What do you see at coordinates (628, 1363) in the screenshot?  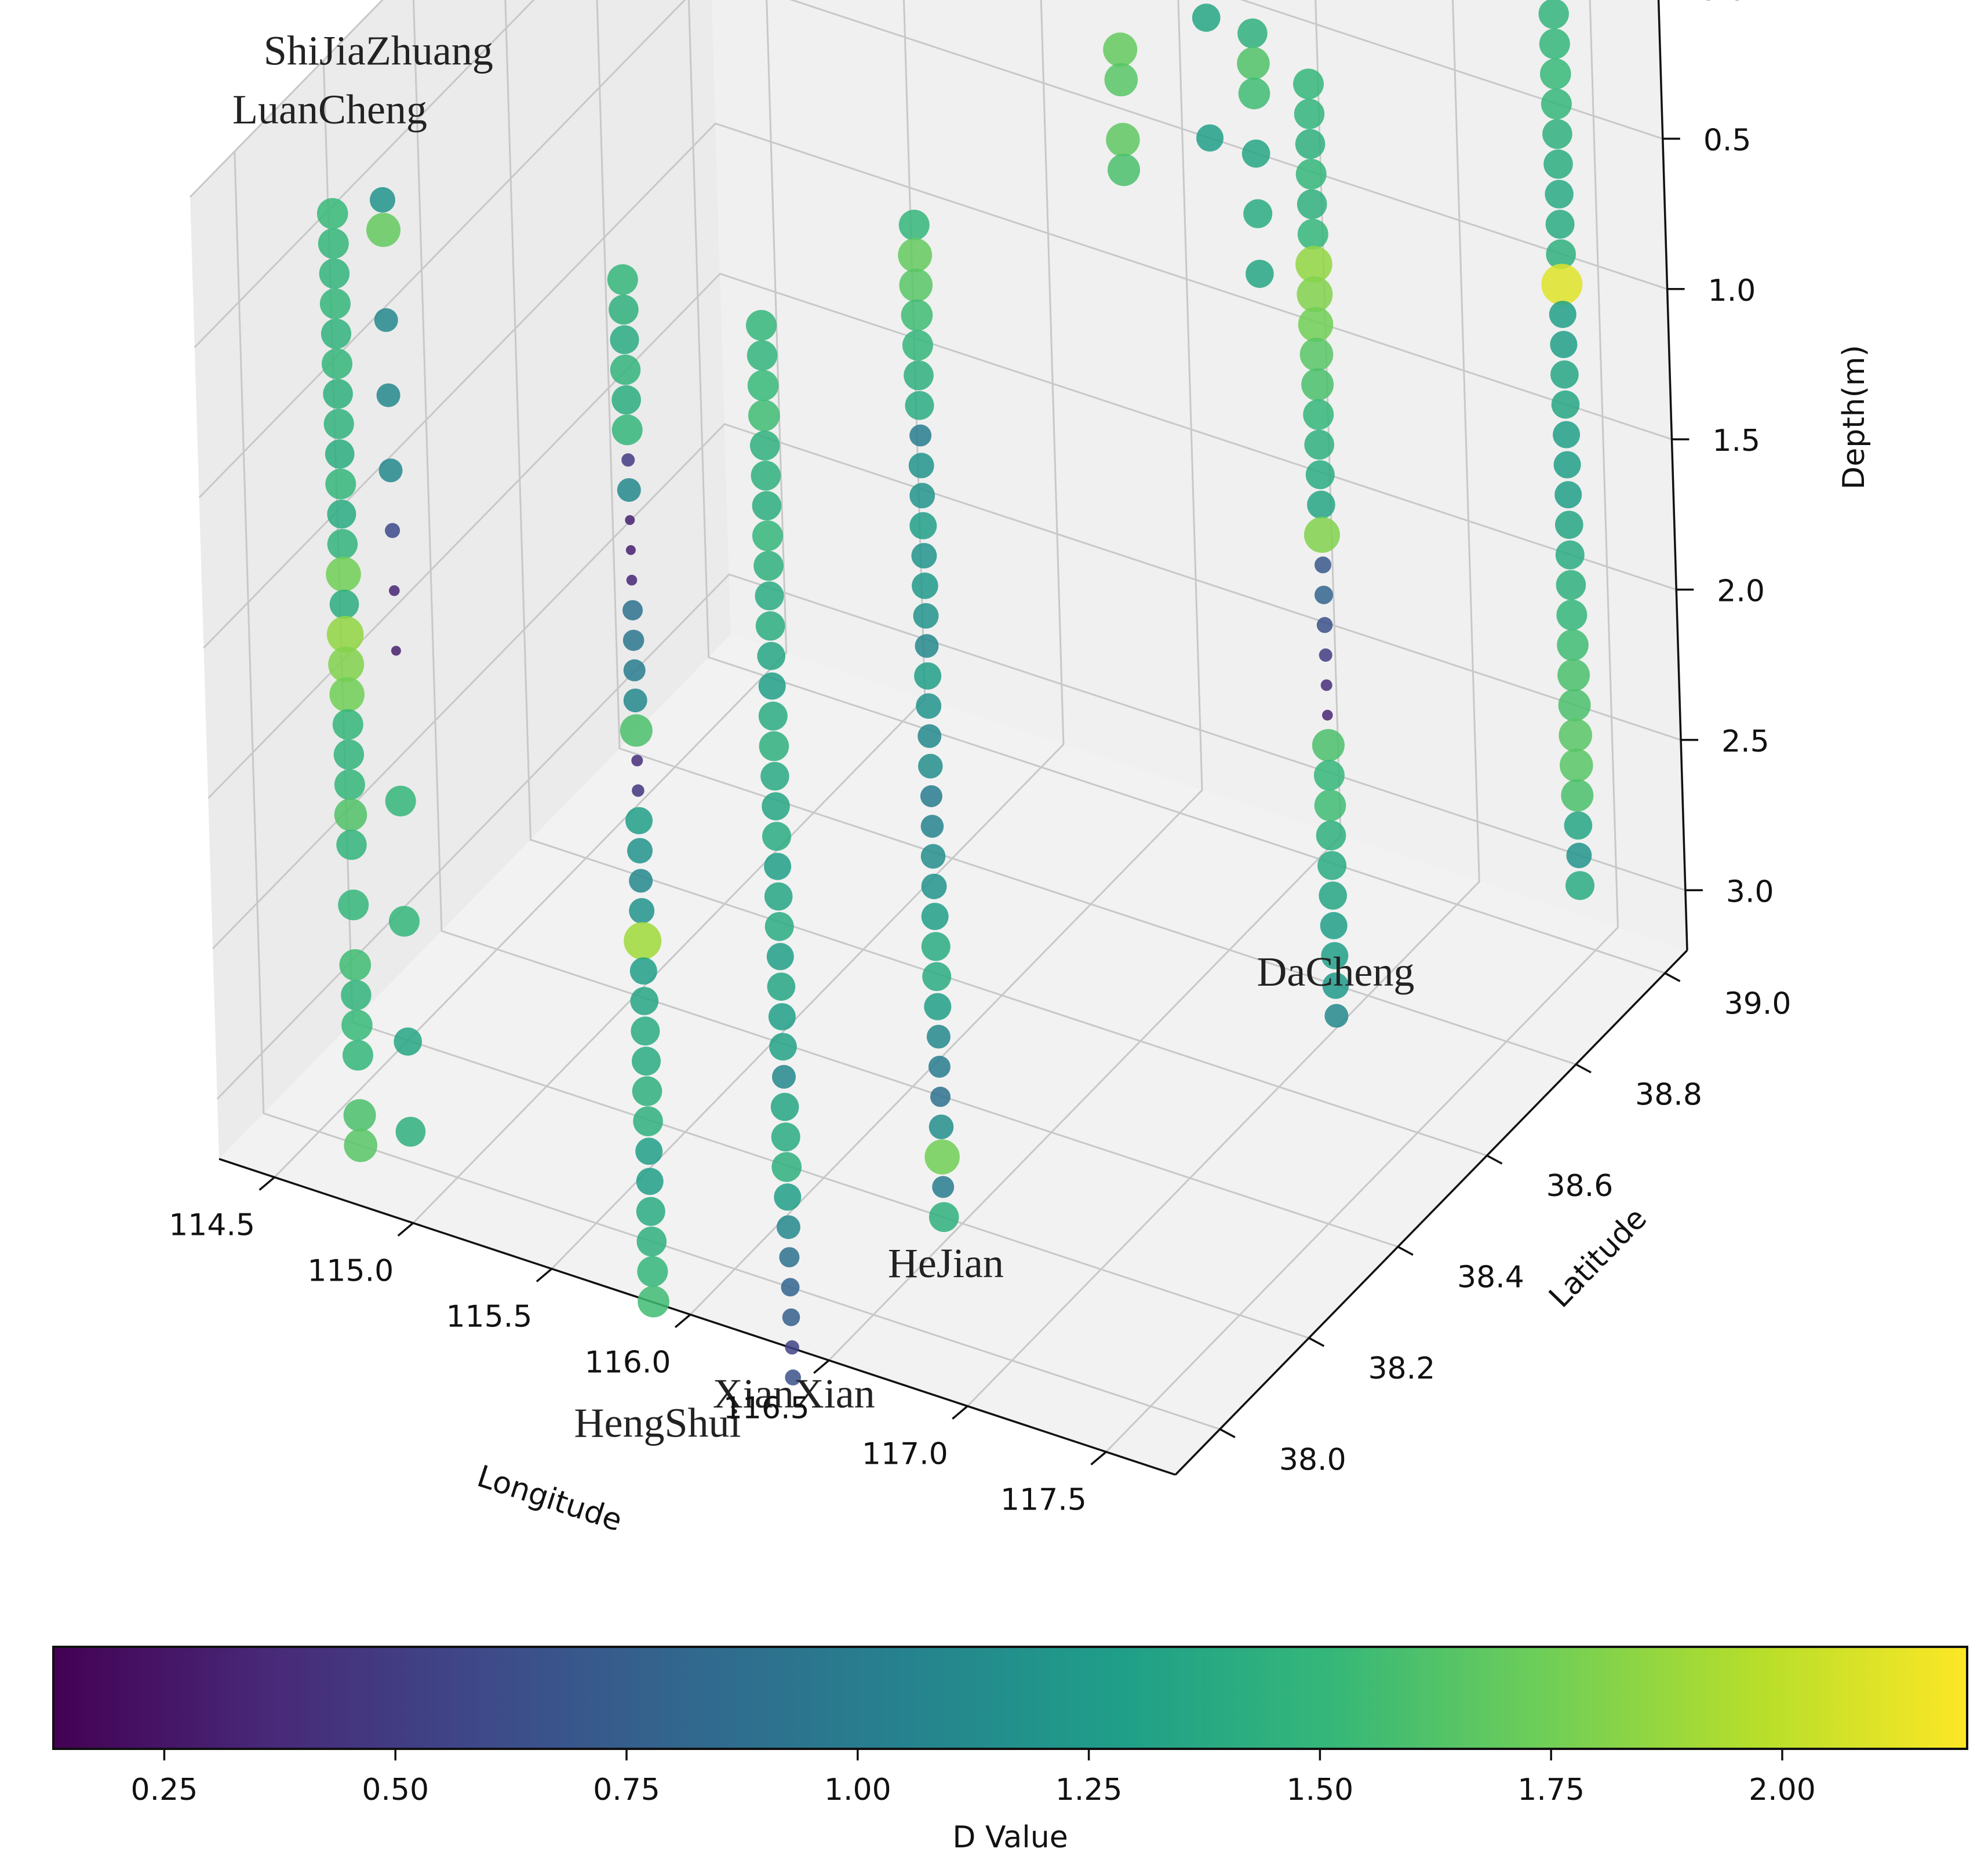 I see `x-tick-label: 116.0` at bounding box center [628, 1363].